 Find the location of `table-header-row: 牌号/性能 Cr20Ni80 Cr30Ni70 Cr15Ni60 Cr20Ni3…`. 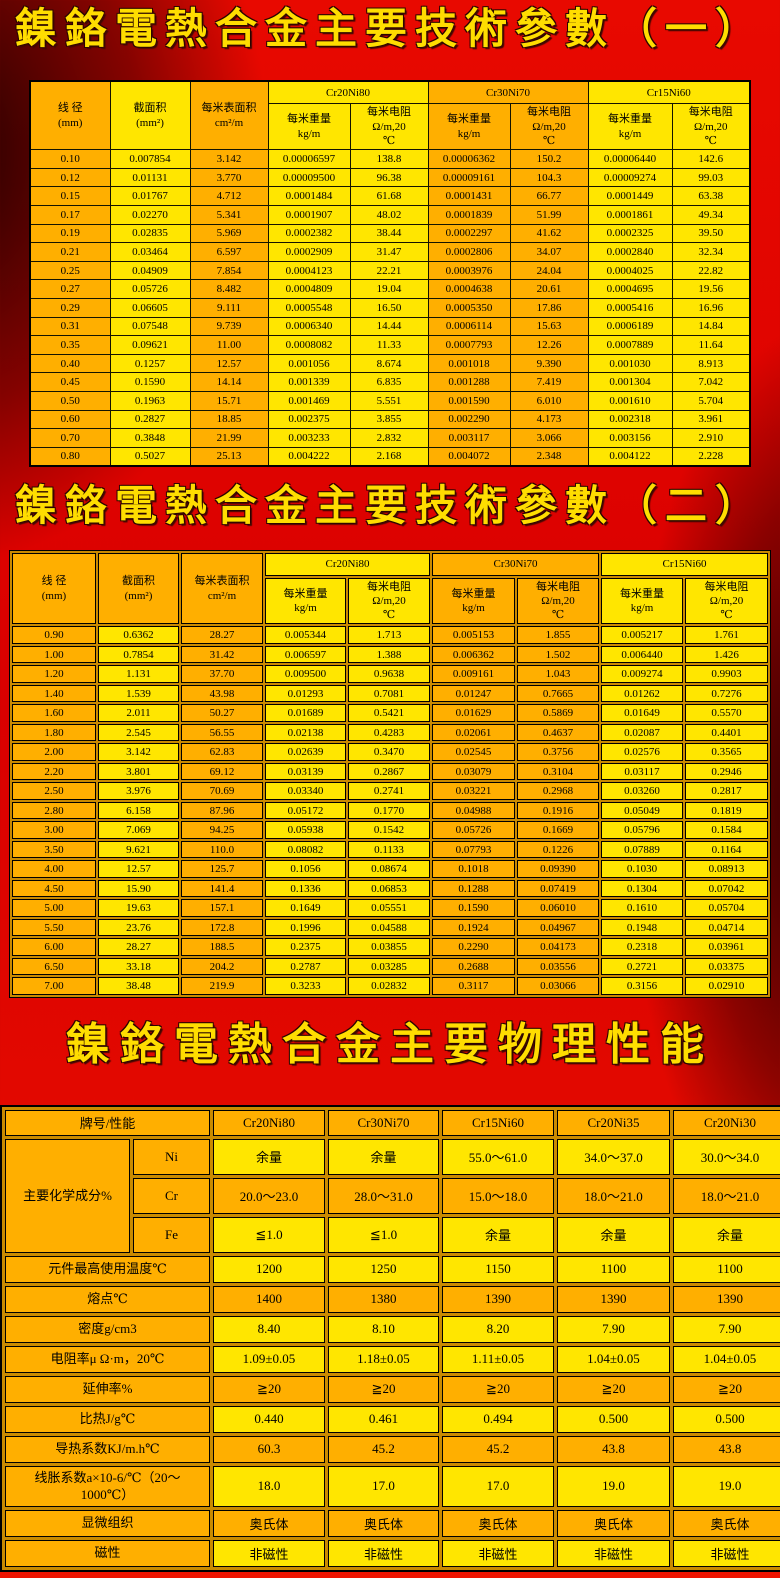

table-header-row: 牌号/性能 Cr20Ni80 Cr30Ni70 Cr15Ni60 Cr20Ni3… is located at coordinates (392, 1122).